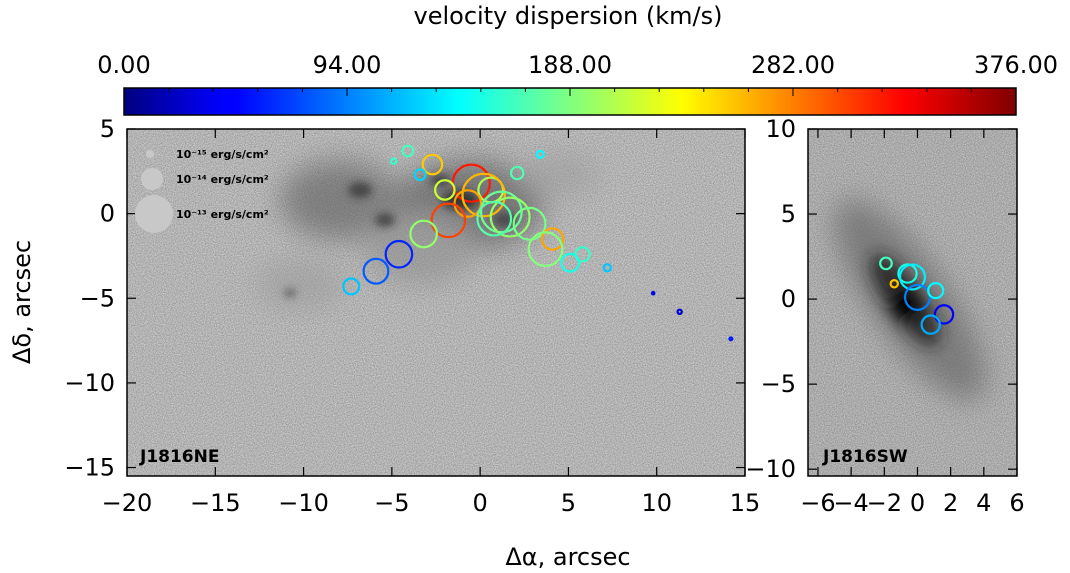  What do you see at coordinates (89, 468) in the screenshot?
I see `y-tick-label: −15` at bounding box center [89, 468].